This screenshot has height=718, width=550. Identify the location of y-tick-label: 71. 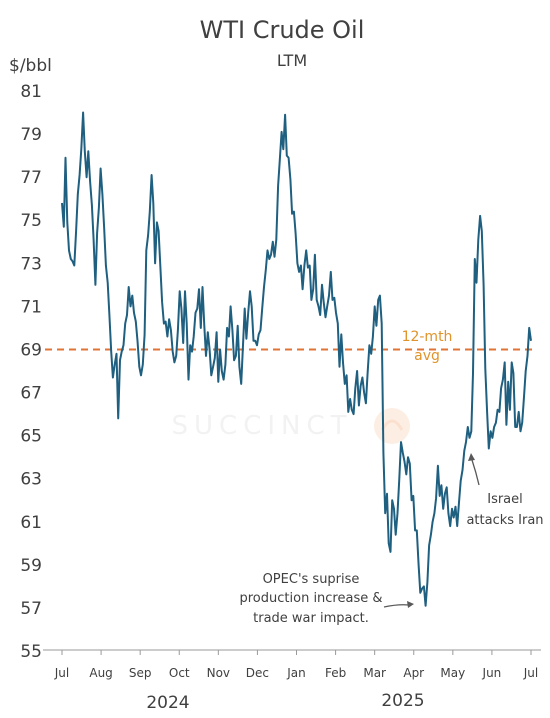
(31, 307).